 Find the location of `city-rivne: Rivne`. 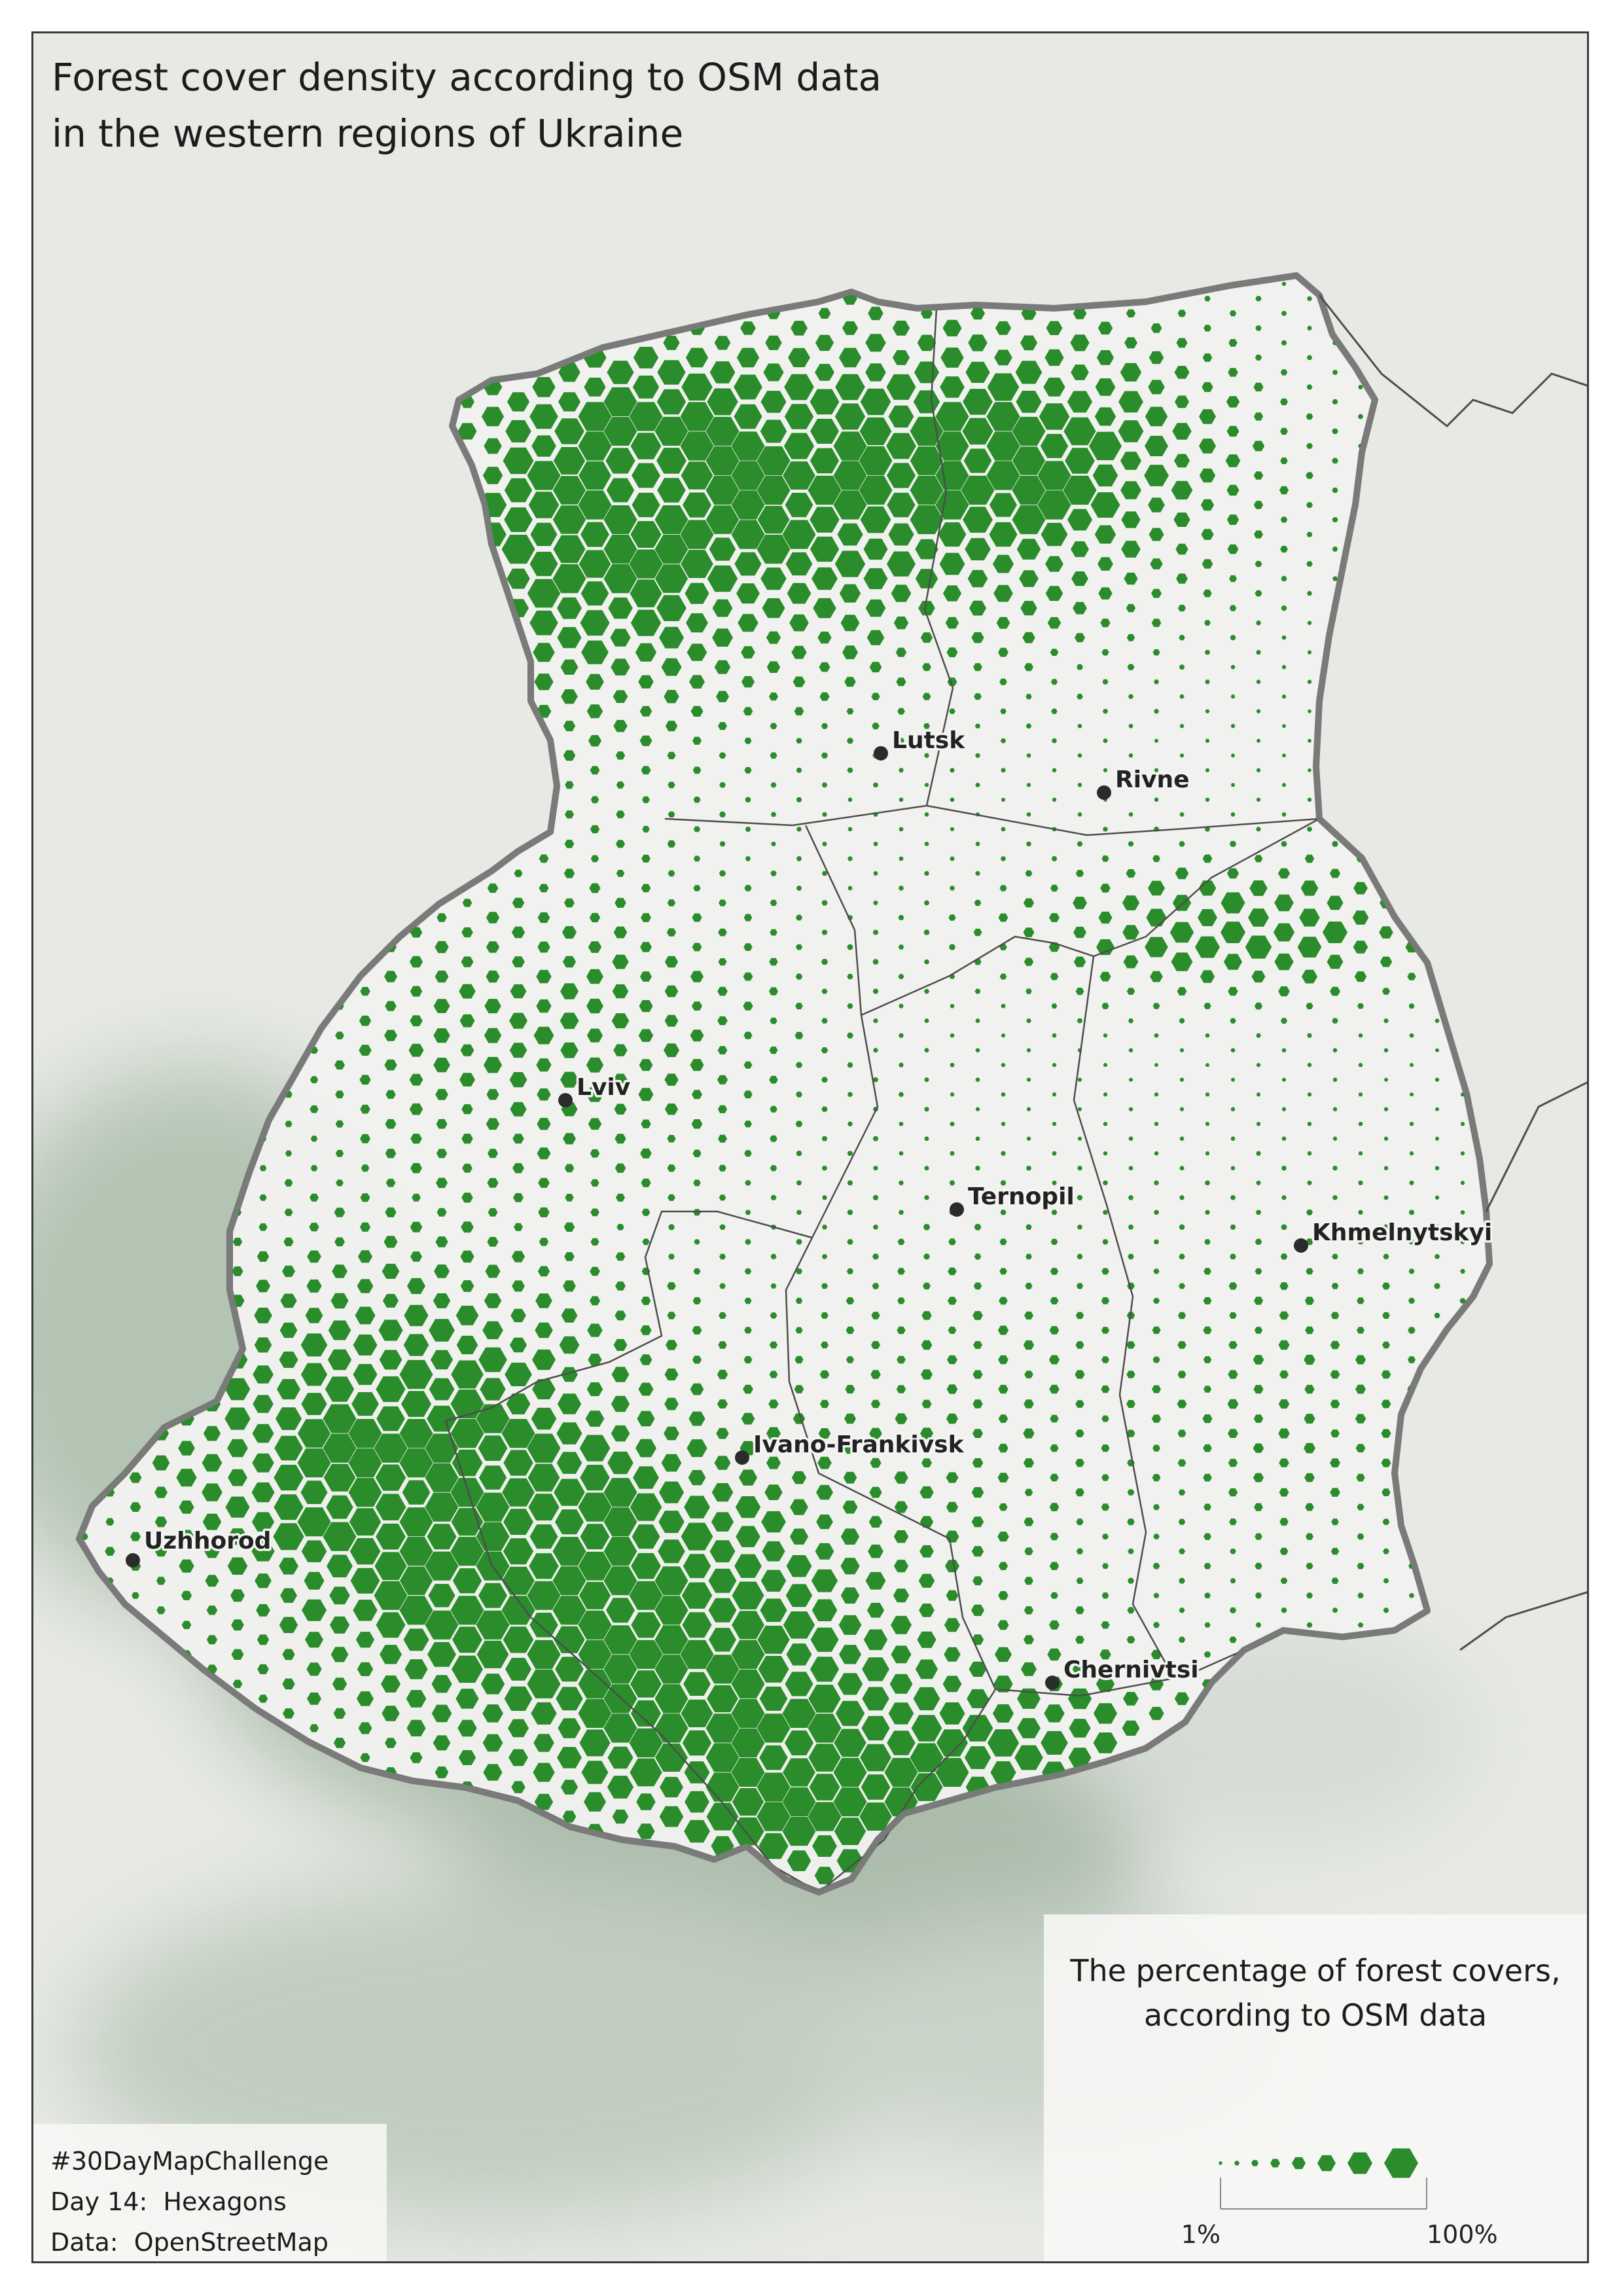

city-rivne: Rivne is located at coordinates (1144, 782).